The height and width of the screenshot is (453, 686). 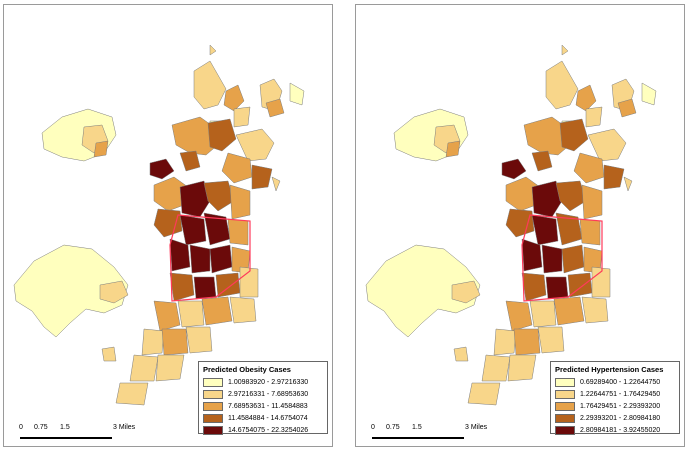 I want to click on legend-row: 2.80984181 - 3.92455020, so click(x=615, y=430).